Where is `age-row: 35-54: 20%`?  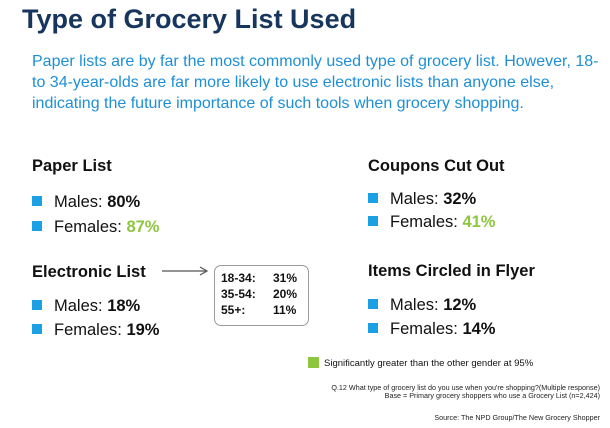 age-row: 35-54: 20% is located at coordinates (264, 294).